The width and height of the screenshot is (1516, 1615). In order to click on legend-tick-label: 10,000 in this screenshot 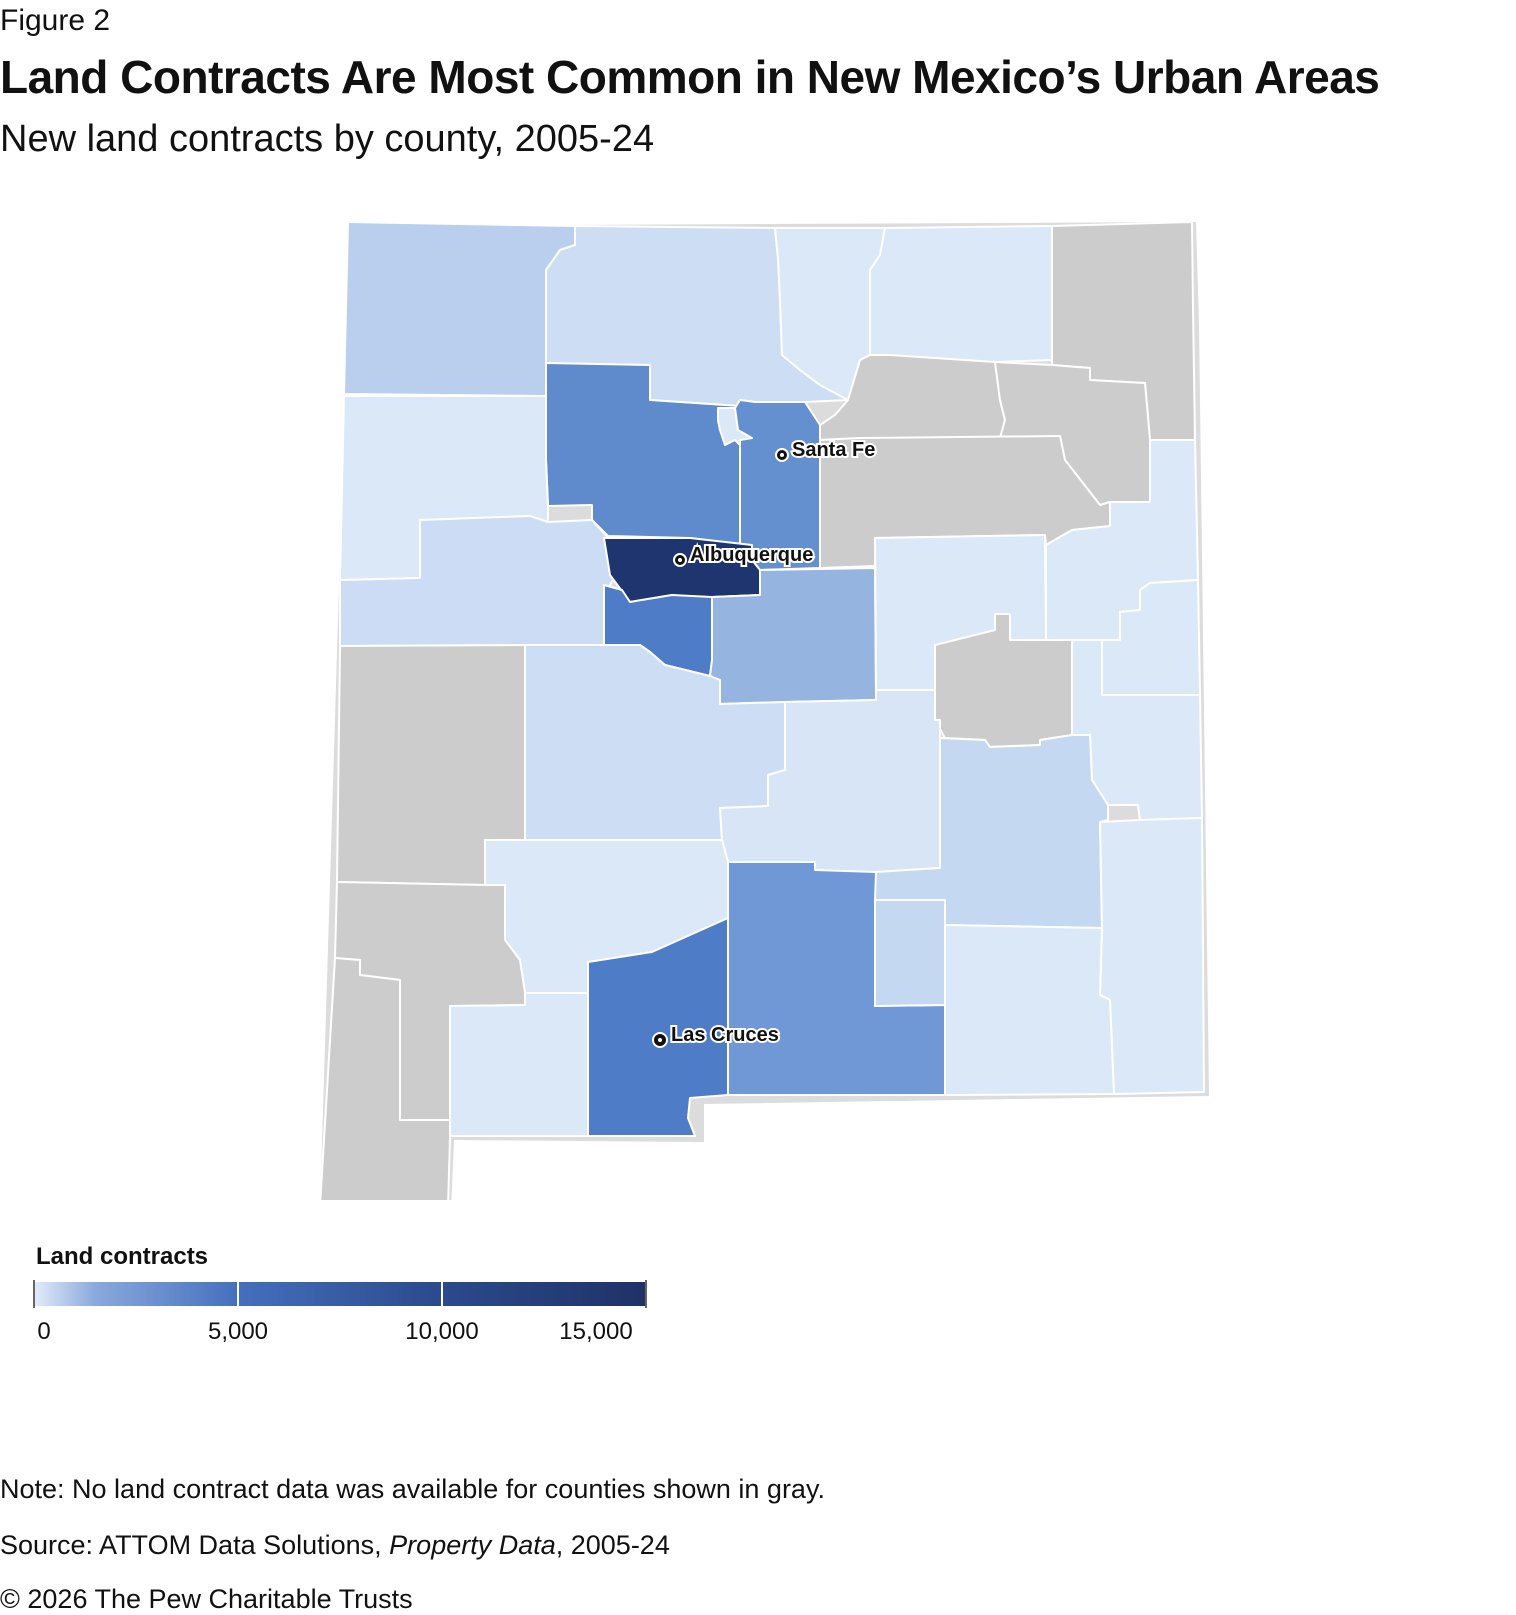, I will do `click(442, 1331)`.